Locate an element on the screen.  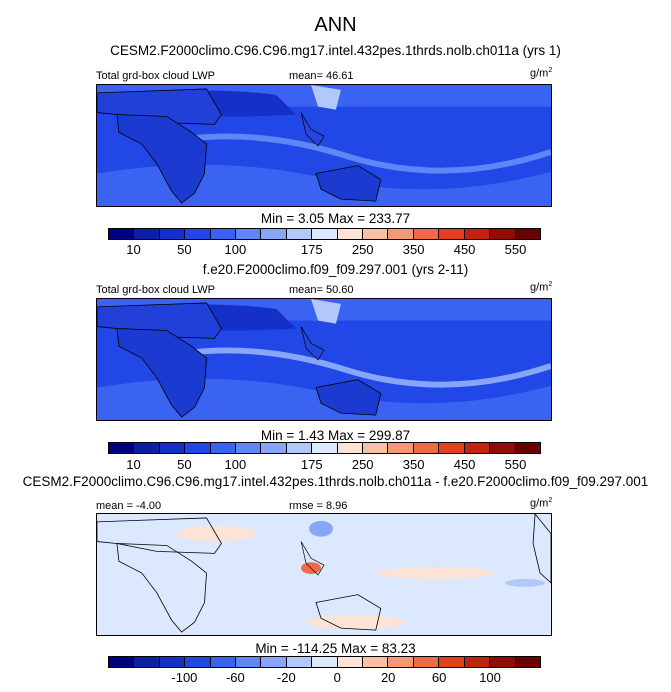
panel1-left-label: Total grd-box cloud LWP is located at coordinates (156, 76).